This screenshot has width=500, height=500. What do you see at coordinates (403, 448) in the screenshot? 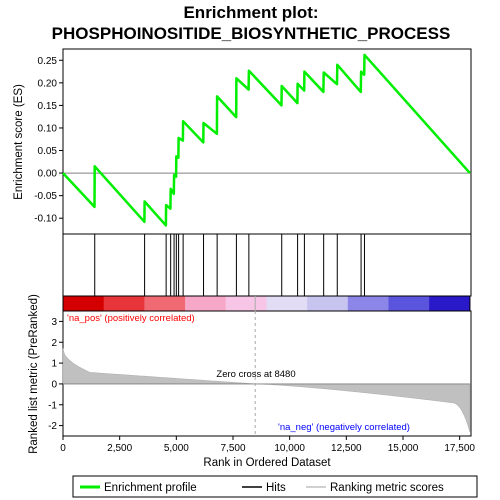
I see `x-tick-label: 15,000` at bounding box center [403, 448].